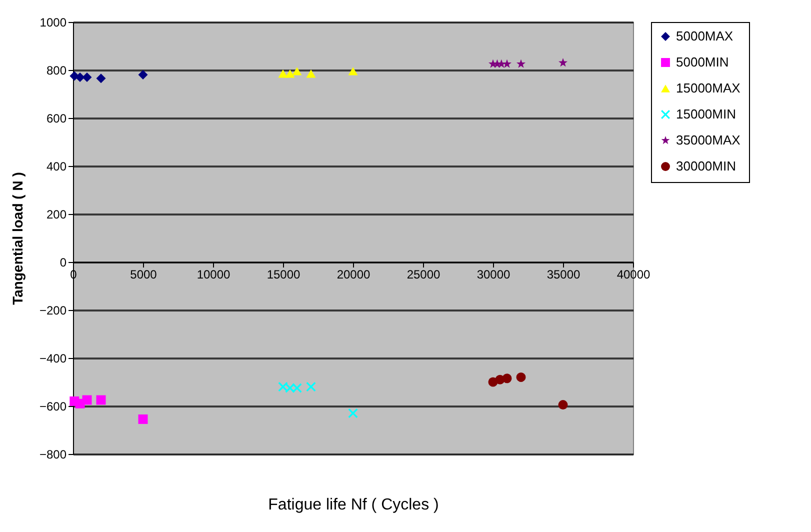  I want to click on x-tick-label: 35000, so click(563, 275).